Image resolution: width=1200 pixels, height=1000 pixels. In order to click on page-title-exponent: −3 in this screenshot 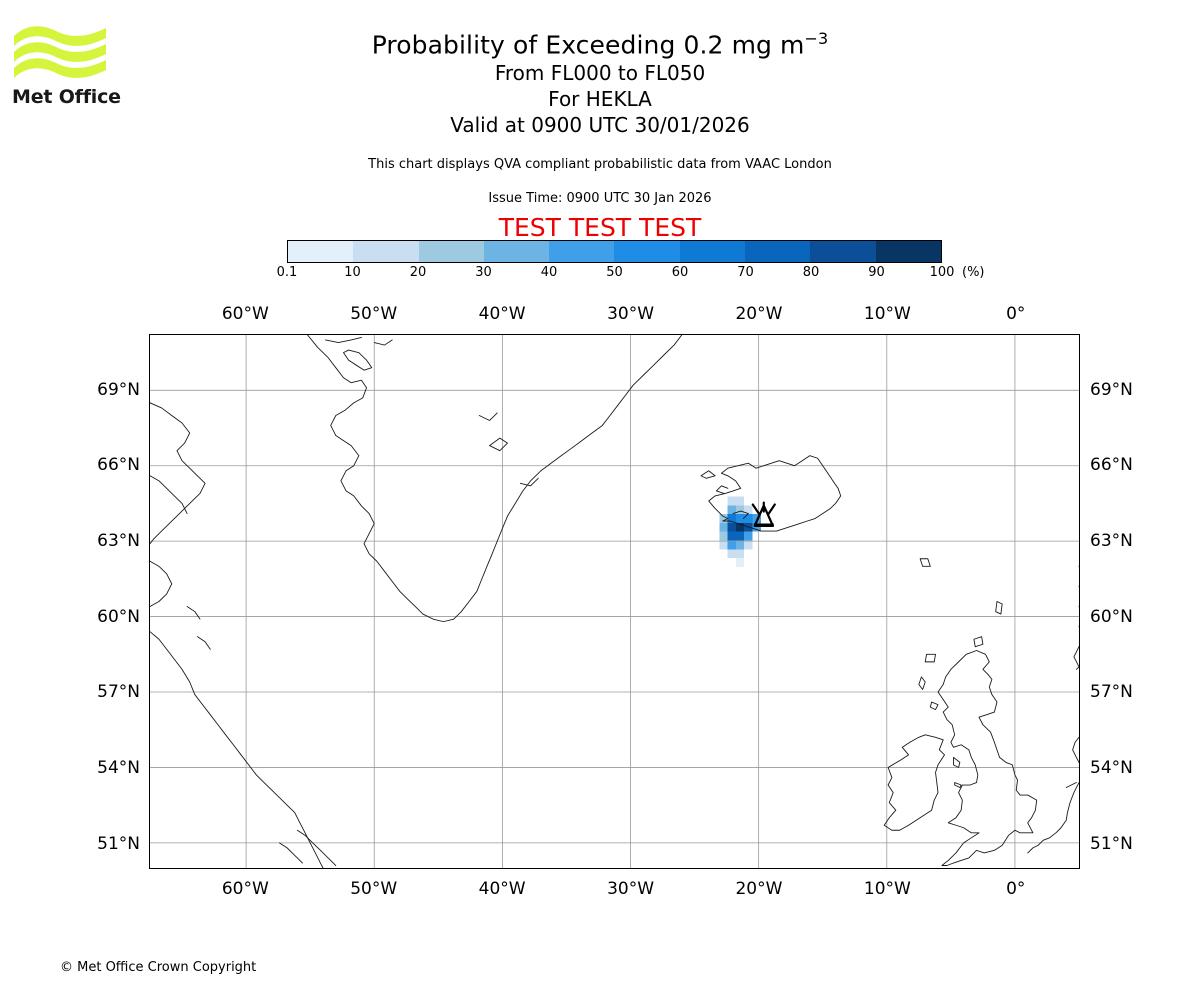, I will do `click(816, 38)`.